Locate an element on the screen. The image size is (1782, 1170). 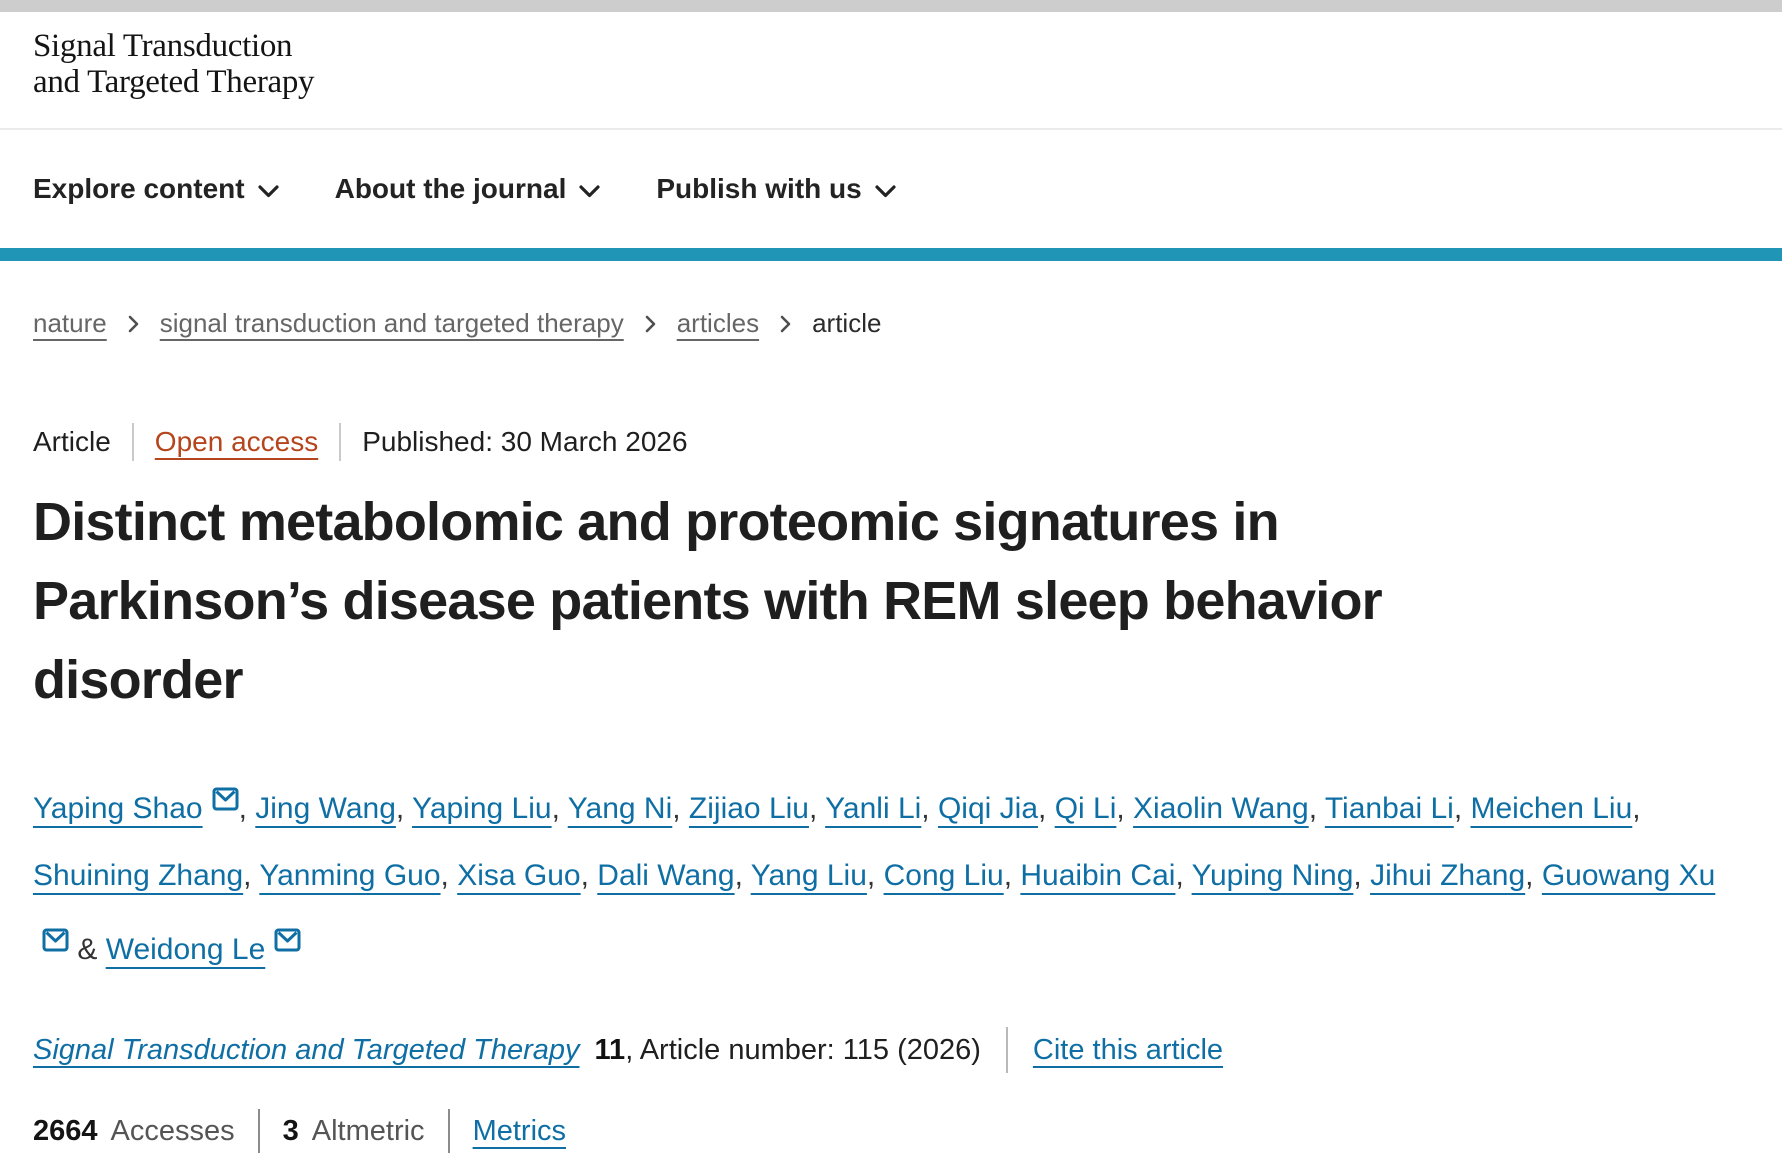
meta-separator is located at coordinates (132, 442).